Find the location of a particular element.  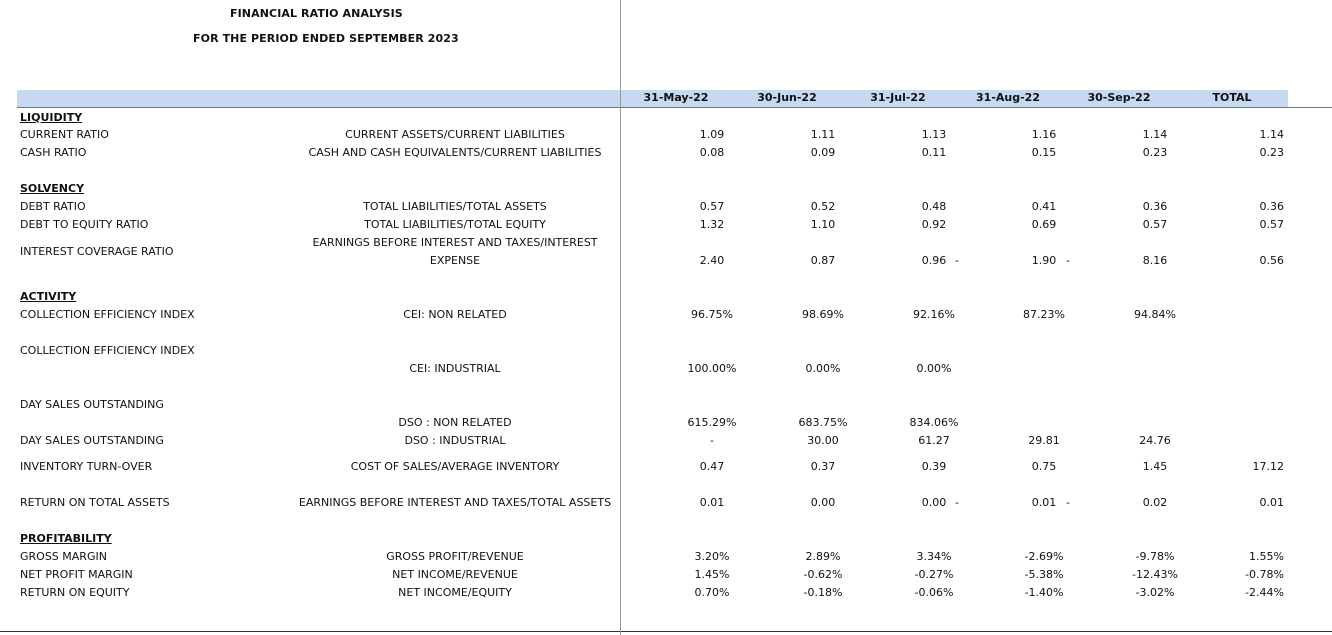

row-label: INTEREST COVERAGE RATIO is located at coordinates (97, 251).